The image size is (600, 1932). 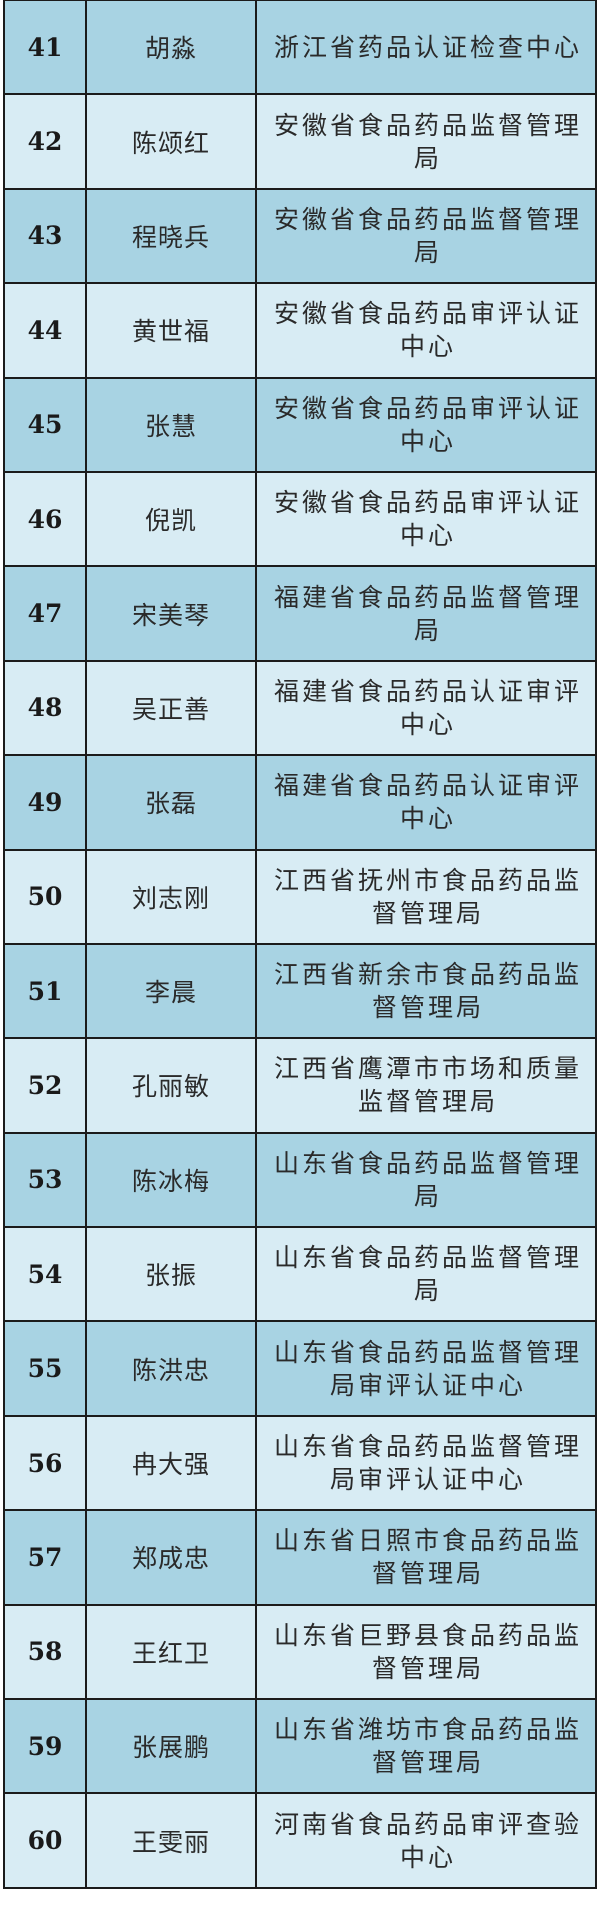 What do you see at coordinates (171, 1463) in the screenshot?
I see `person-name: 冉大强` at bounding box center [171, 1463].